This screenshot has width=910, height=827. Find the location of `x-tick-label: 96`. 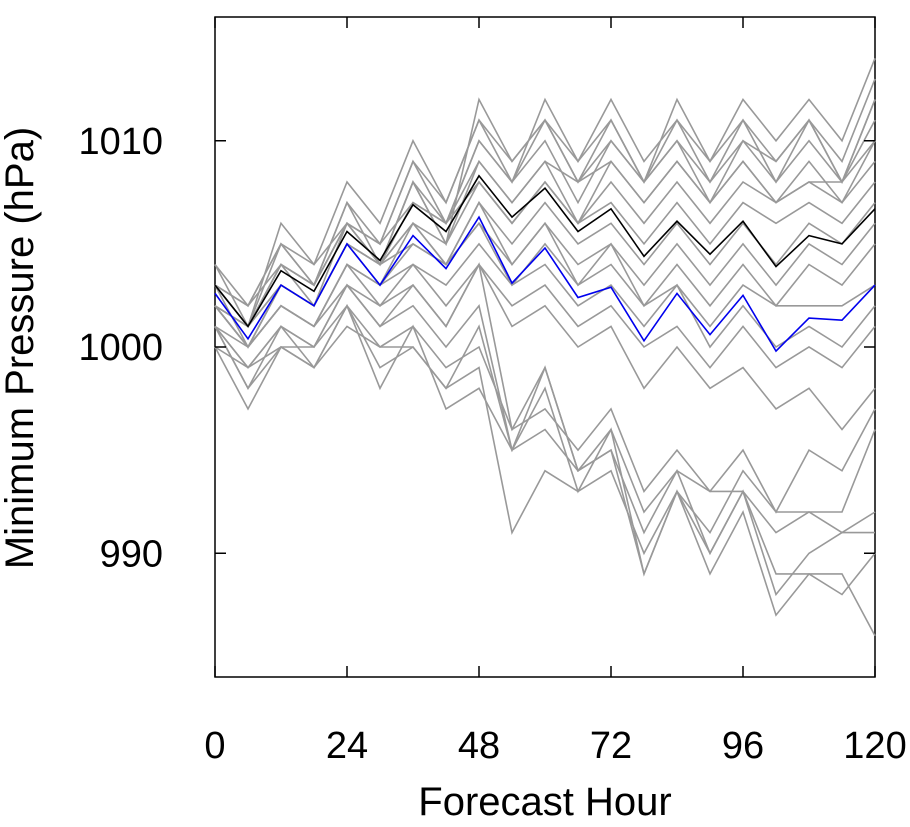

x-tick-label: 96 is located at coordinates (743, 746).